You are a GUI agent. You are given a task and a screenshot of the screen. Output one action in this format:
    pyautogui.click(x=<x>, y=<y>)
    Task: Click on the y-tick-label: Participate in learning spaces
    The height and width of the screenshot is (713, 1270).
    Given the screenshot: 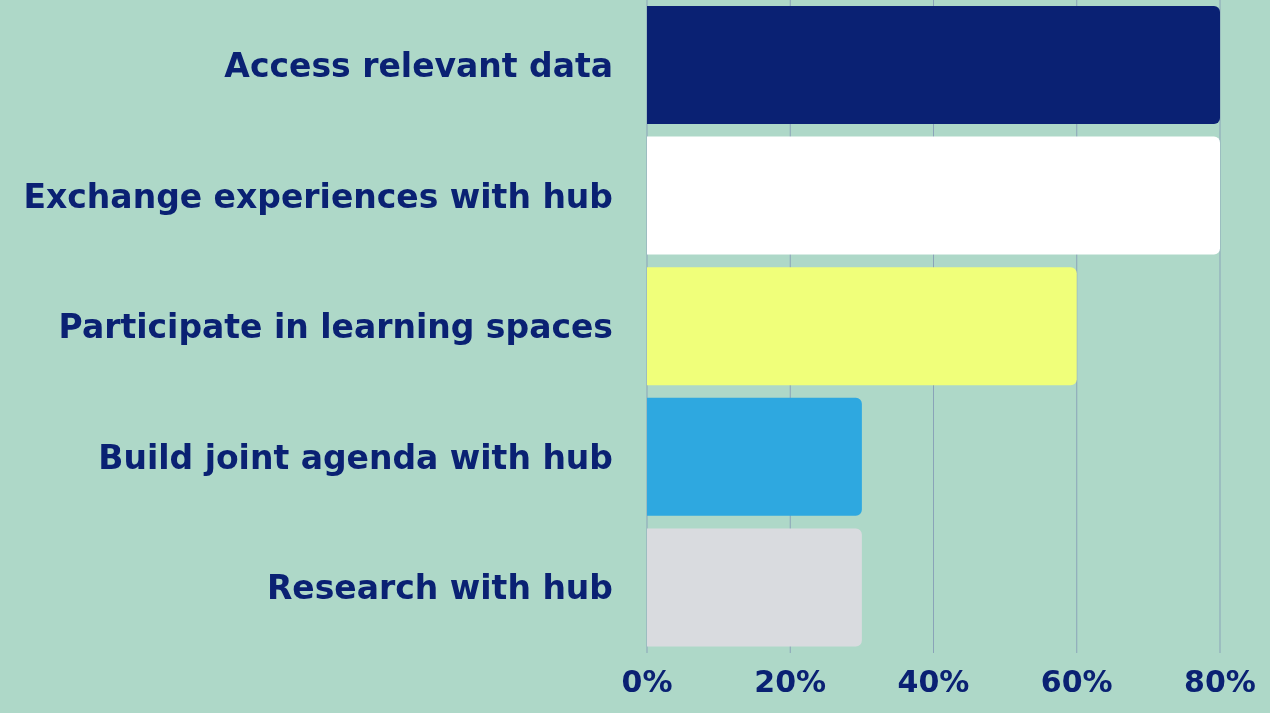 What is the action you would take?
    pyautogui.click(x=335, y=327)
    